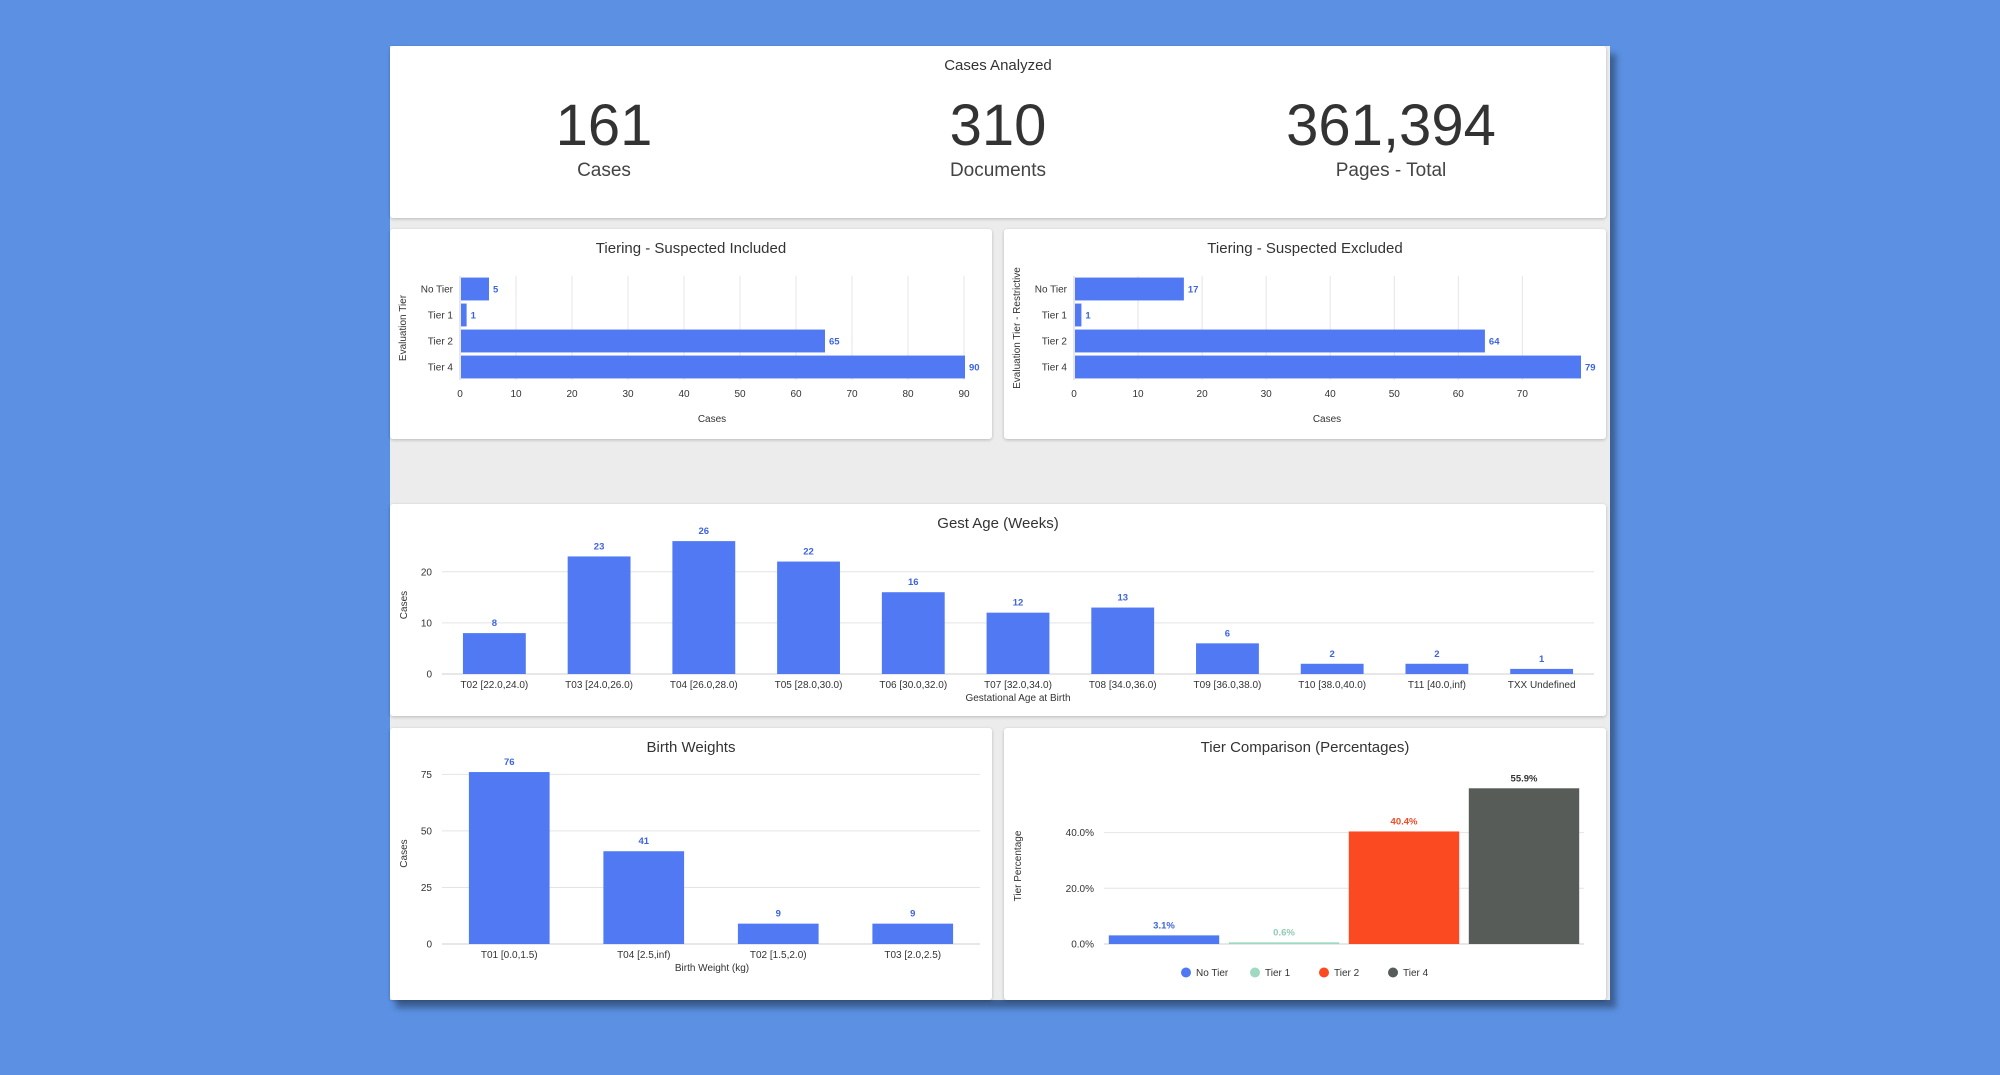 This screenshot has height=1075, width=2000. Describe the element at coordinates (643, 955) in the screenshot. I see `x-tick-label: T04 [2.5,inf)` at that location.